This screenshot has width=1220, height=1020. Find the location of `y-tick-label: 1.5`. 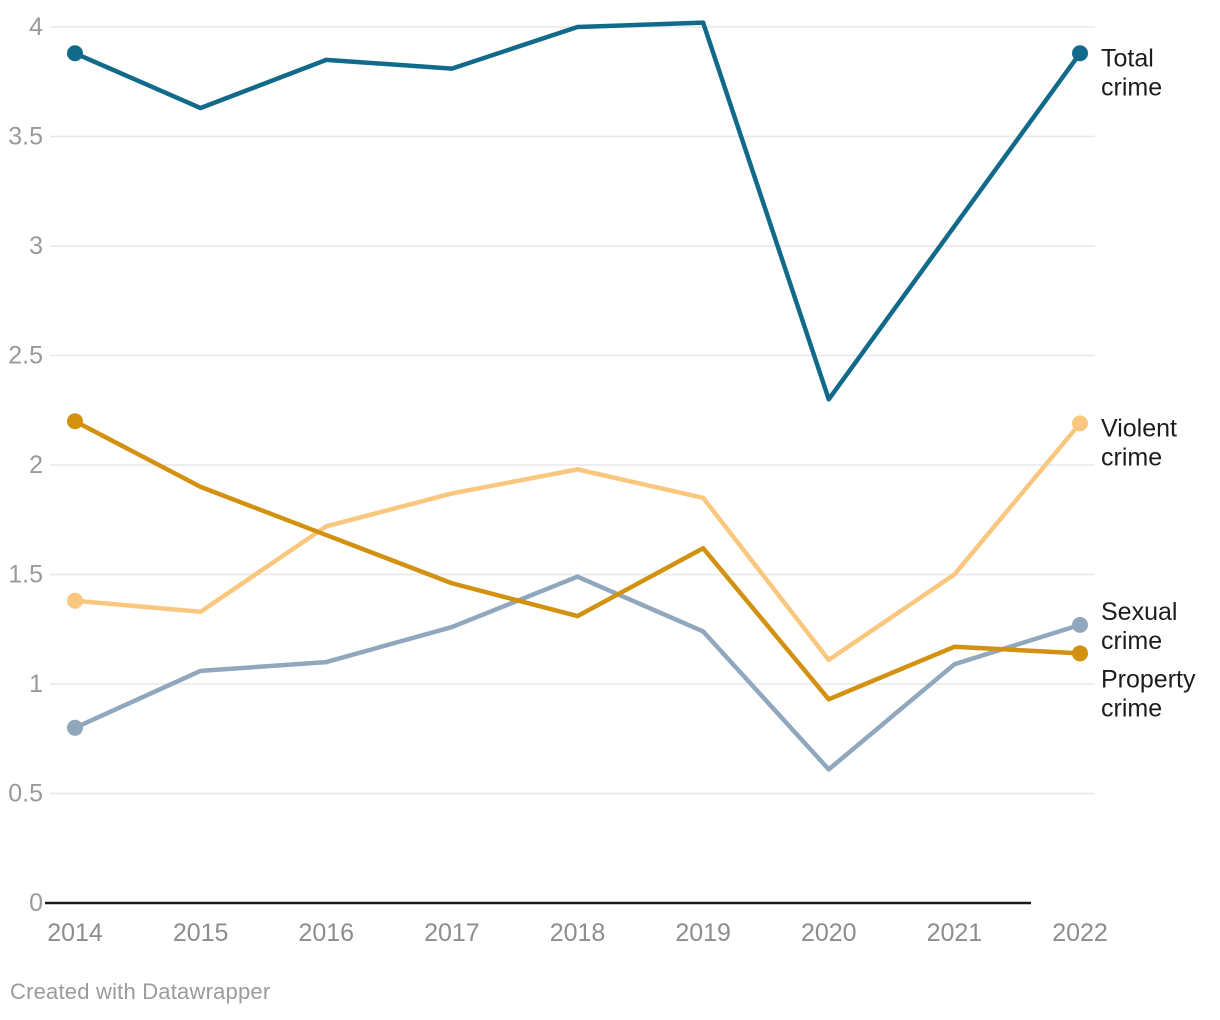

y-tick-label: 1.5 is located at coordinates (25, 575).